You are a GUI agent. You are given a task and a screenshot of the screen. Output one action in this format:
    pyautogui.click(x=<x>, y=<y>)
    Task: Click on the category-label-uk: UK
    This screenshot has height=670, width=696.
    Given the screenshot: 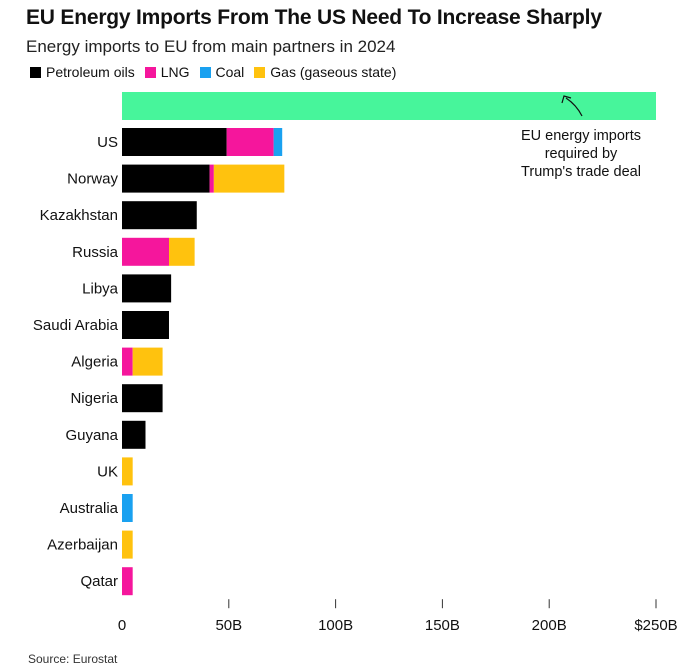 What is the action you would take?
    pyautogui.click(x=107, y=471)
    